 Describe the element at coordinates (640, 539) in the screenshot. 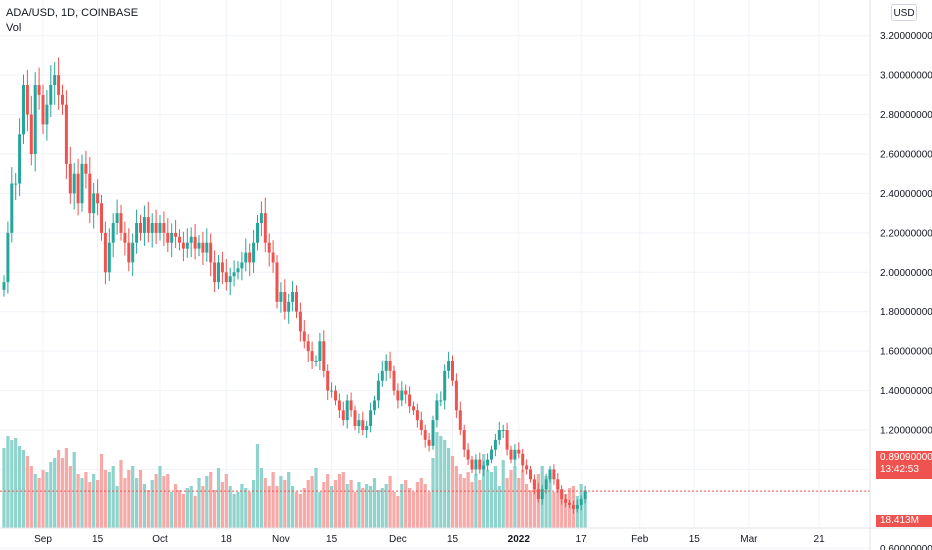

I see `x-tick-label: Feb` at that location.